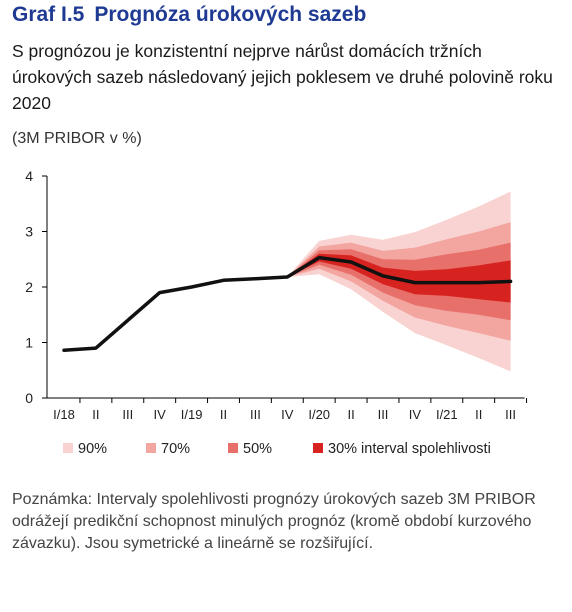 The width and height of the screenshot is (572, 612). I want to click on chart-title: Graf I.5 Prognóza úrokových sazeb, so click(189, 15).